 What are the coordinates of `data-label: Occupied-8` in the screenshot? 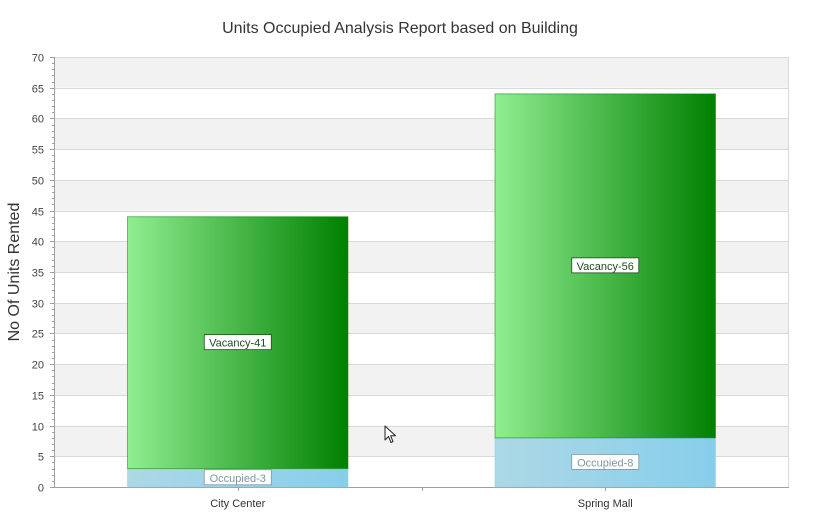 It's located at (605, 463).